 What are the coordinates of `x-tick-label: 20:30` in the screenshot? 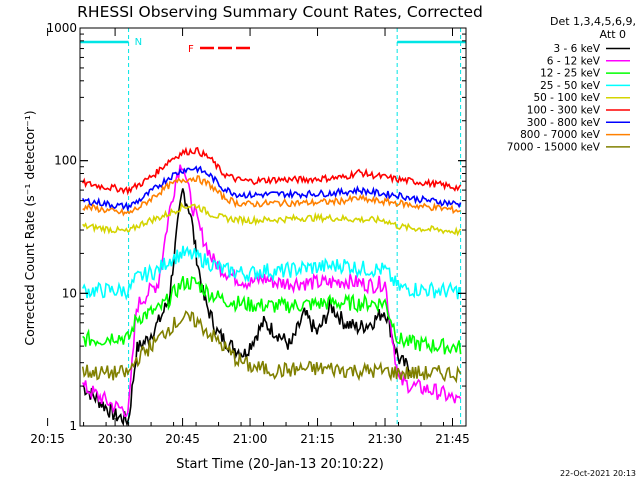 It's located at (115, 439).